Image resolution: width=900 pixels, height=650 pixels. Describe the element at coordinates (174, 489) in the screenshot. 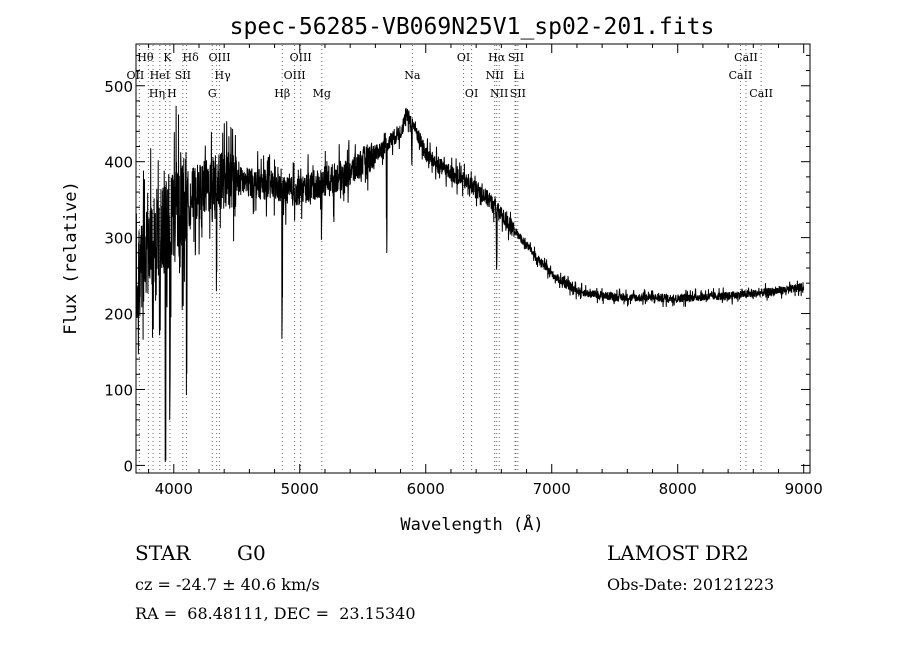

I see `x-tick-label-0: 4000` at that location.